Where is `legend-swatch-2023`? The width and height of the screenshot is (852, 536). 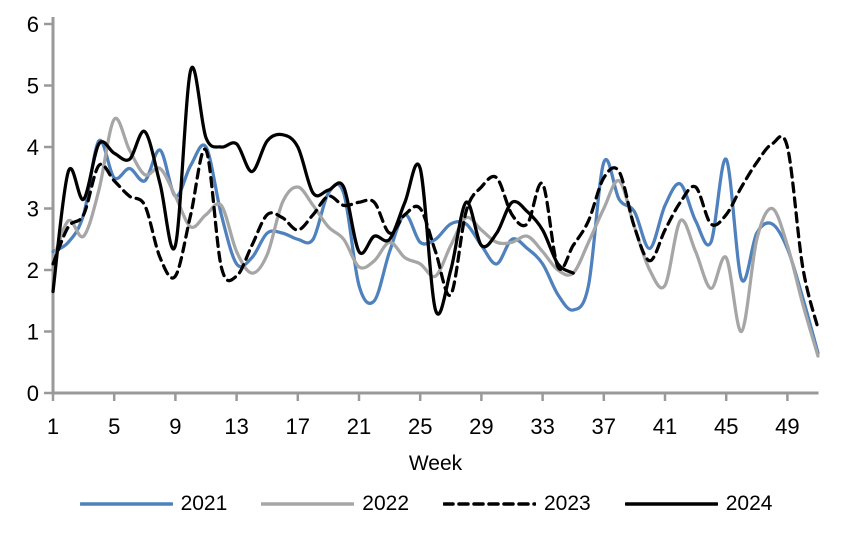 legend-swatch-2023 is located at coordinates (489, 503).